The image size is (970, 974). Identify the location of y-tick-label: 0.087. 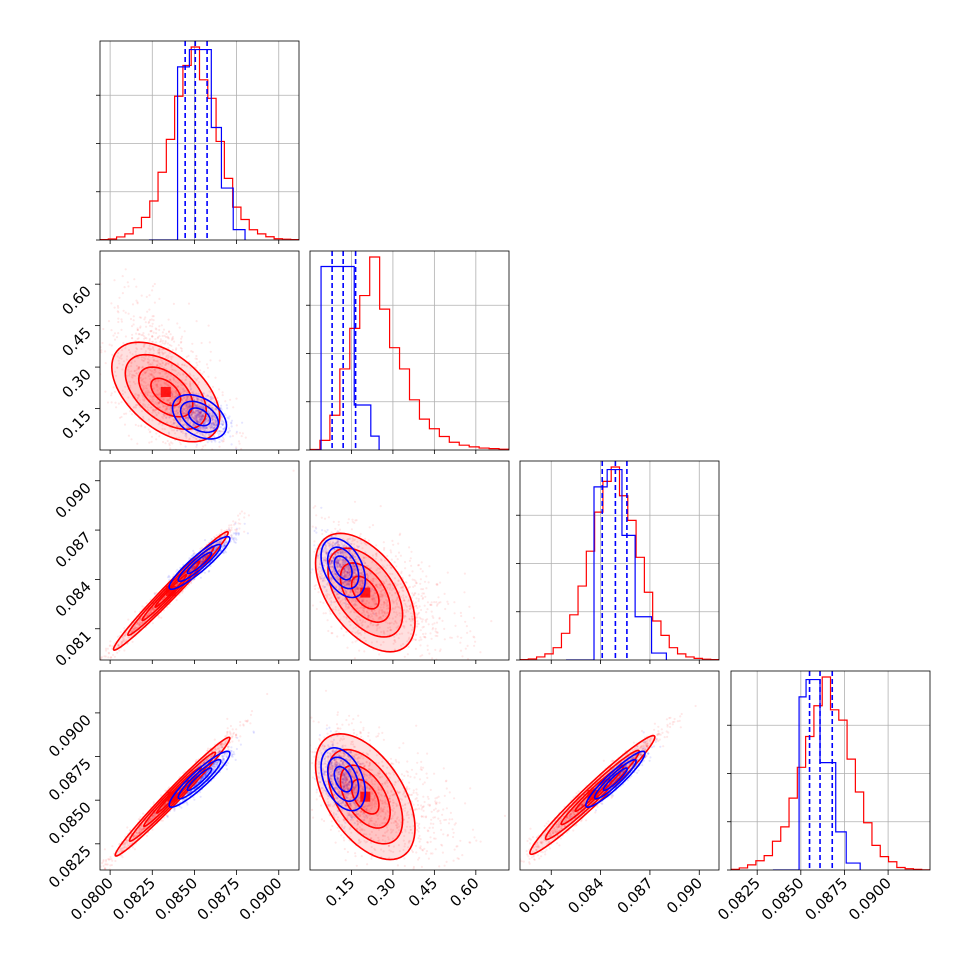
(73, 549).